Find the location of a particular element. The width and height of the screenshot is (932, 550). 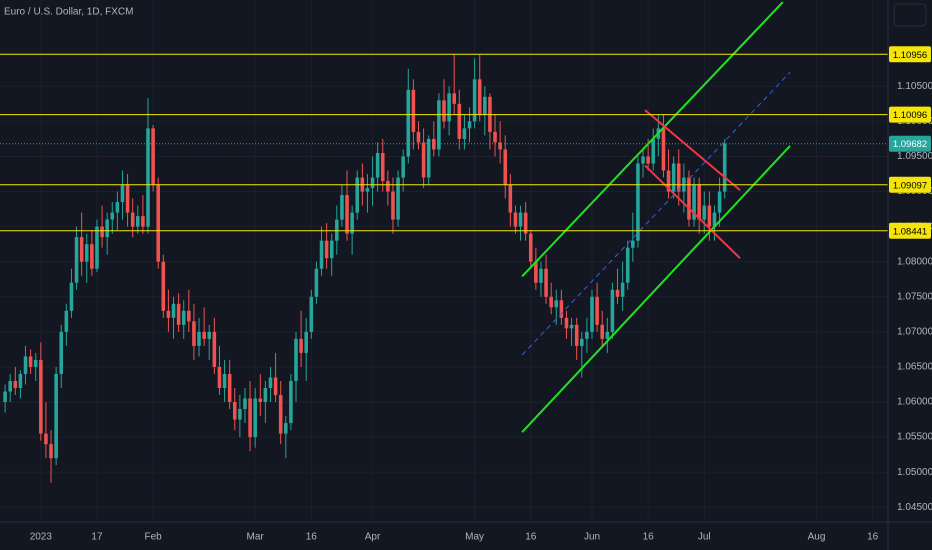

level-label: 1.10096 is located at coordinates (910, 115).